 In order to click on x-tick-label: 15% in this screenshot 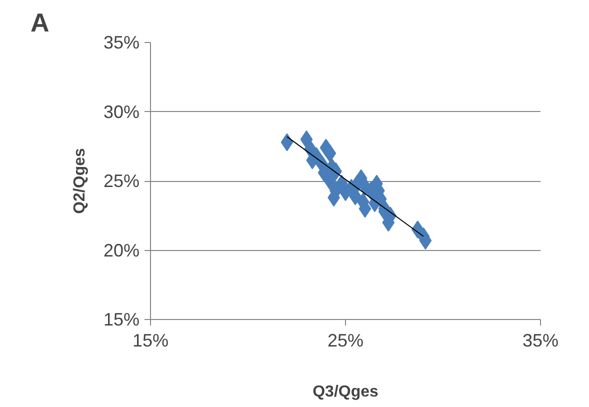, I will do `click(150, 340)`.